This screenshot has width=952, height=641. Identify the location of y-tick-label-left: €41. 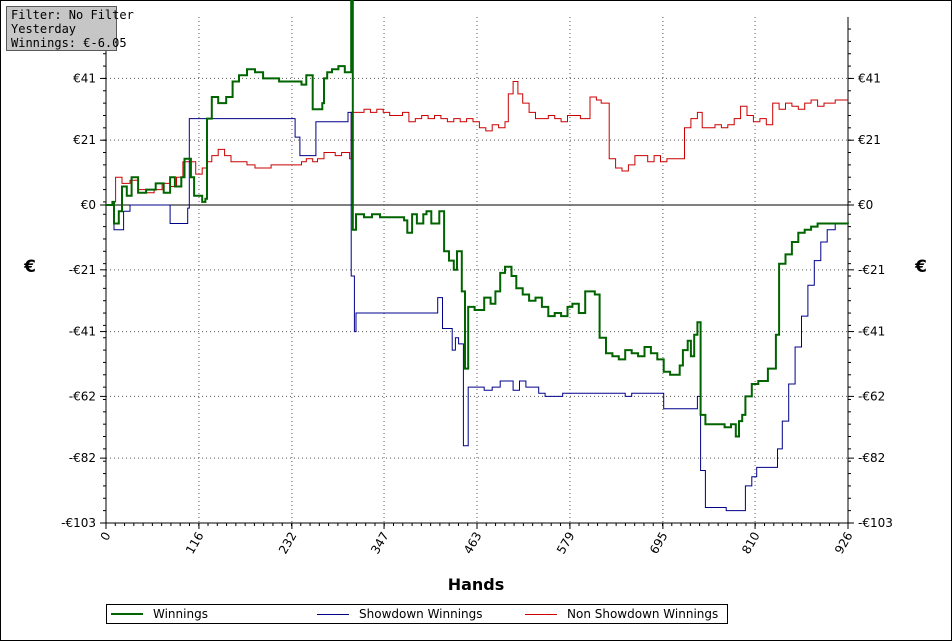
(84, 78).